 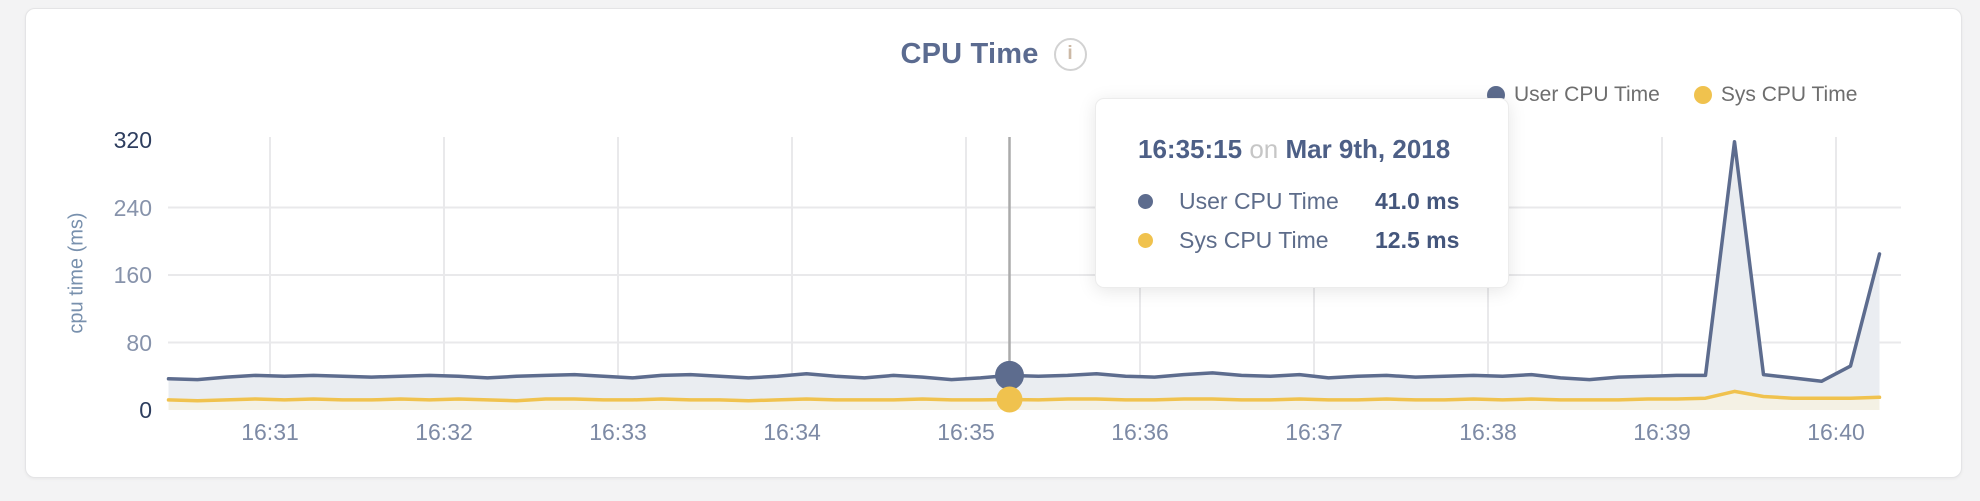 I want to click on y-axis-tick-label: 160, so click(x=132, y=275).